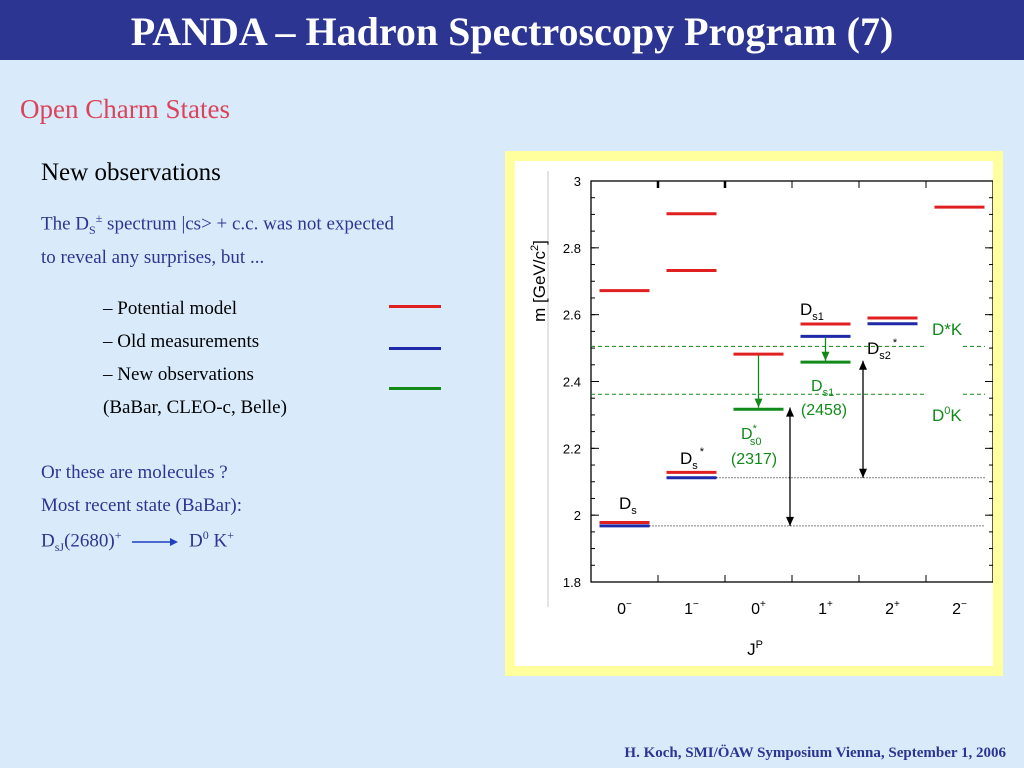  What do you see at coordinates (539, 281) in the screenshot?
I see `y-axis-label: m [GeV/c2]` at bounding box center [539, 281].